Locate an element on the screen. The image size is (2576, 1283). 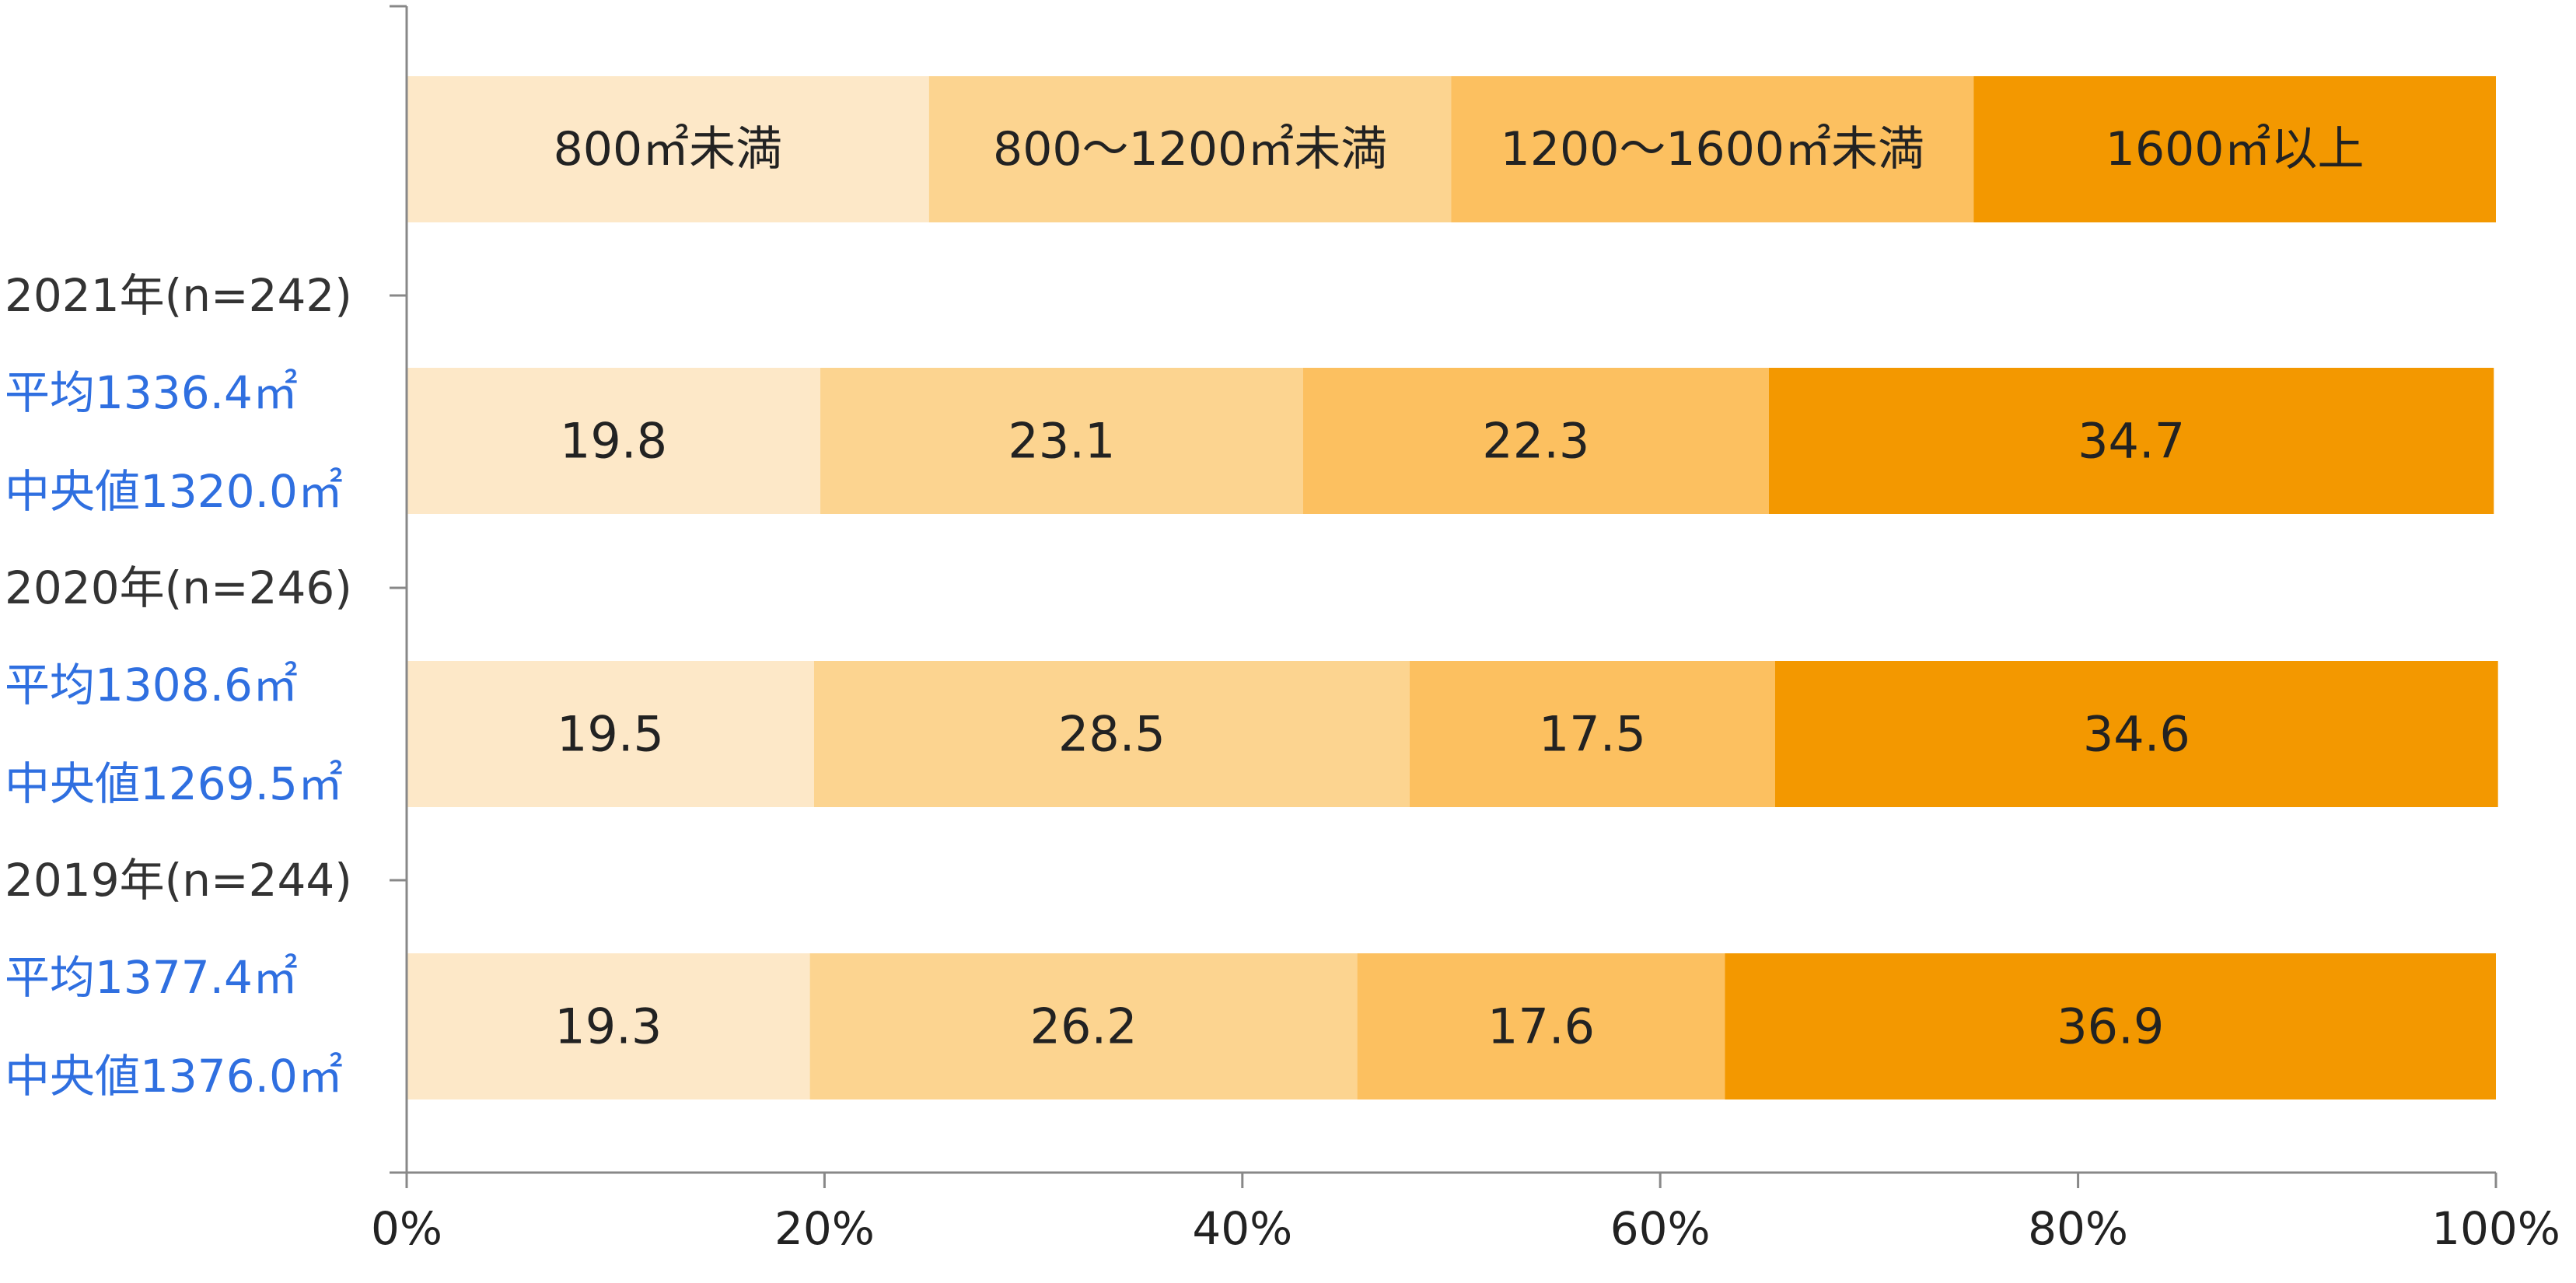
x-tick-label-2: 40% is located at coordinates (1242, 1229).